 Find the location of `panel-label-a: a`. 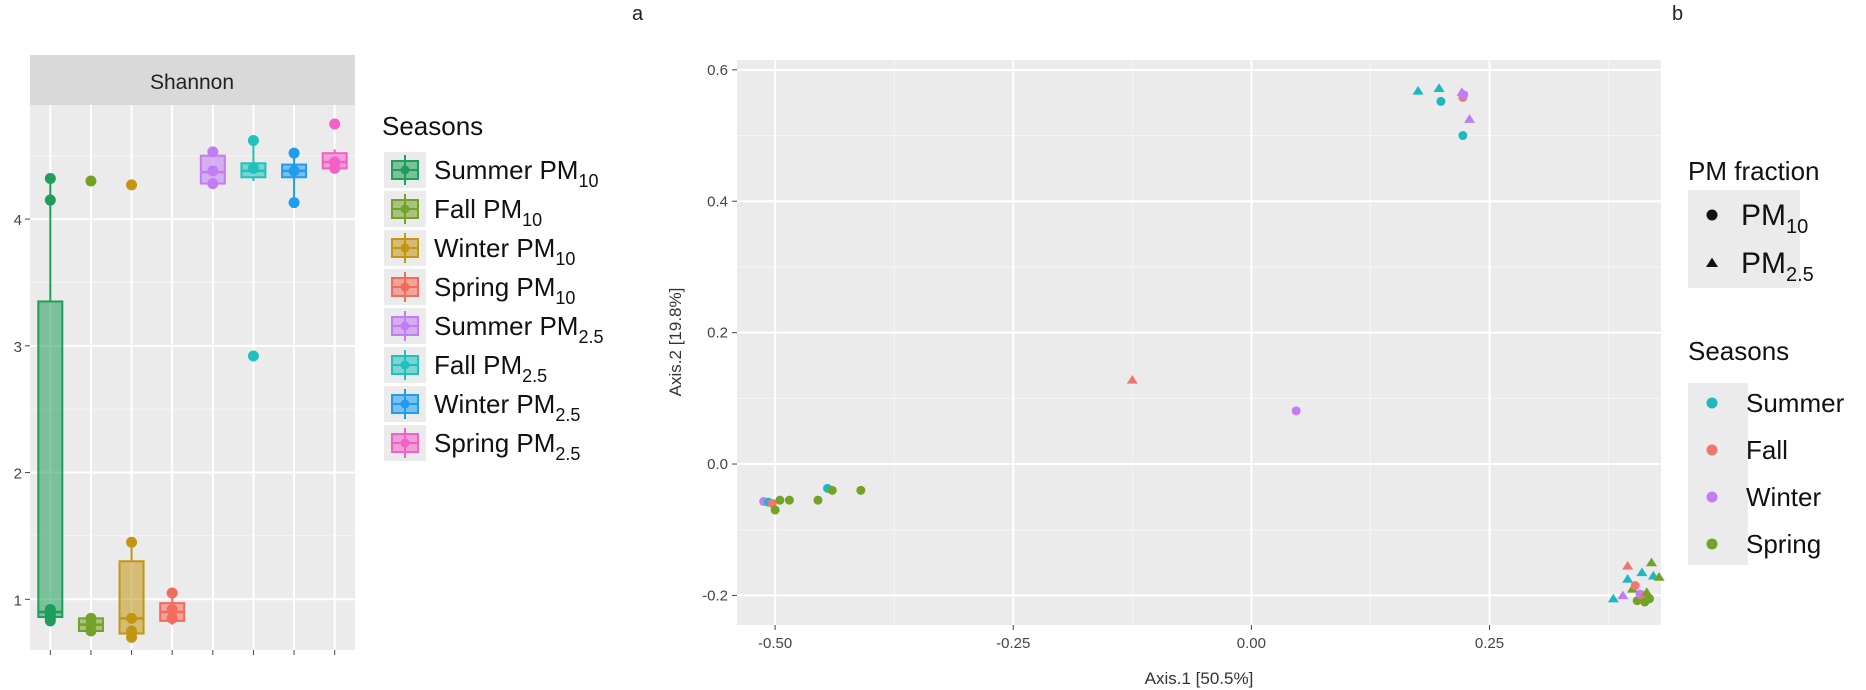

panel-label-a: a is located at coordinates (638, 14).